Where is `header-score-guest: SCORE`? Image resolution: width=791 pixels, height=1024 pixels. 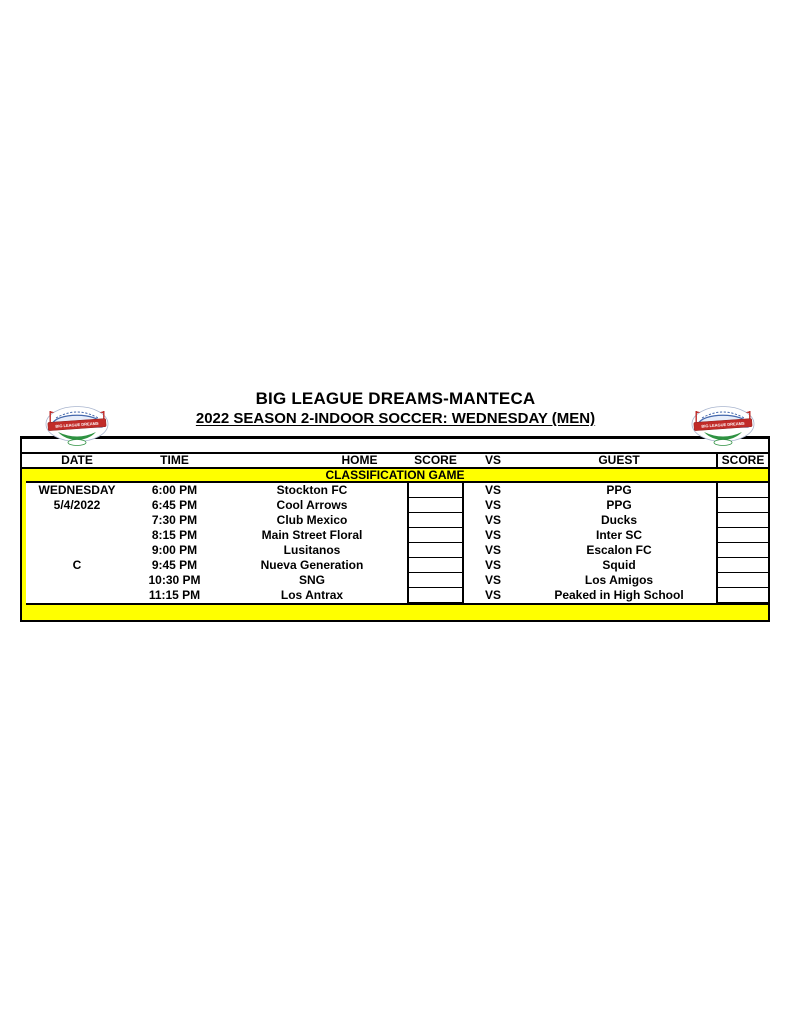
header-score-guest: SCORE is located at coordinates (742, 460).